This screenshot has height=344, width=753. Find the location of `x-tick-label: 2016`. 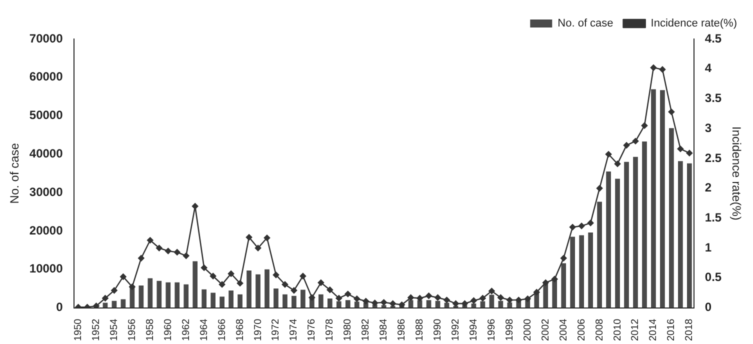

x-tick-label: 2016 is located at coordinates (672, 330).